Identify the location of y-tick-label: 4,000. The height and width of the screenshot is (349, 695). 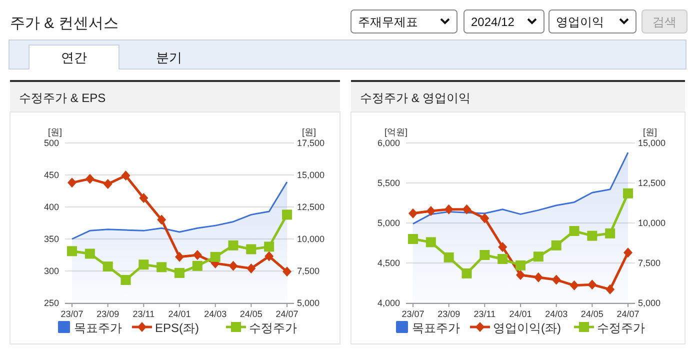
(388, 303).